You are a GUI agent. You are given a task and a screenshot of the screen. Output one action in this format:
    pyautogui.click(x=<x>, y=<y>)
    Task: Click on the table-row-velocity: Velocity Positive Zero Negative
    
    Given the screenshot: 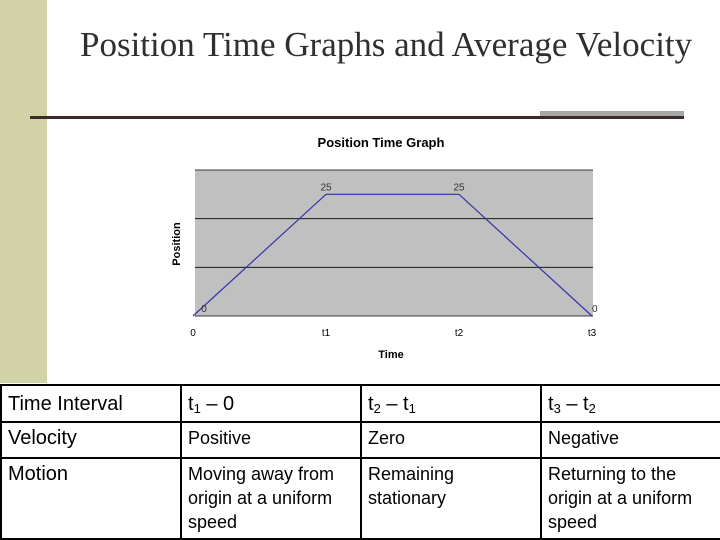 What is the action you would take?
    pyautogui.click(x=360, y=440)
    